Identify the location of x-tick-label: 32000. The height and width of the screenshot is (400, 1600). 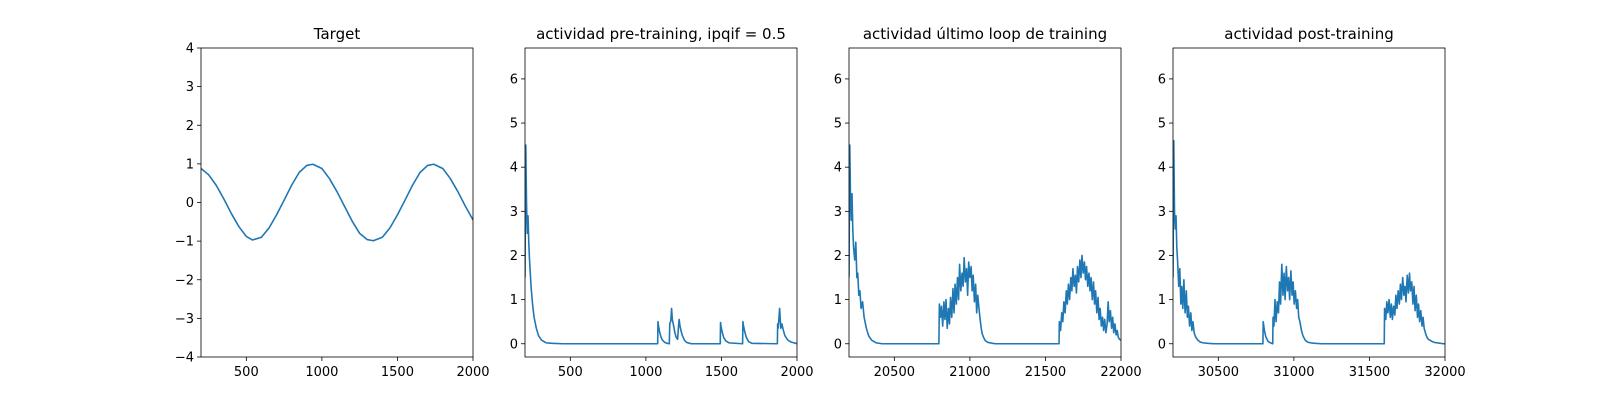
(1444, 372).